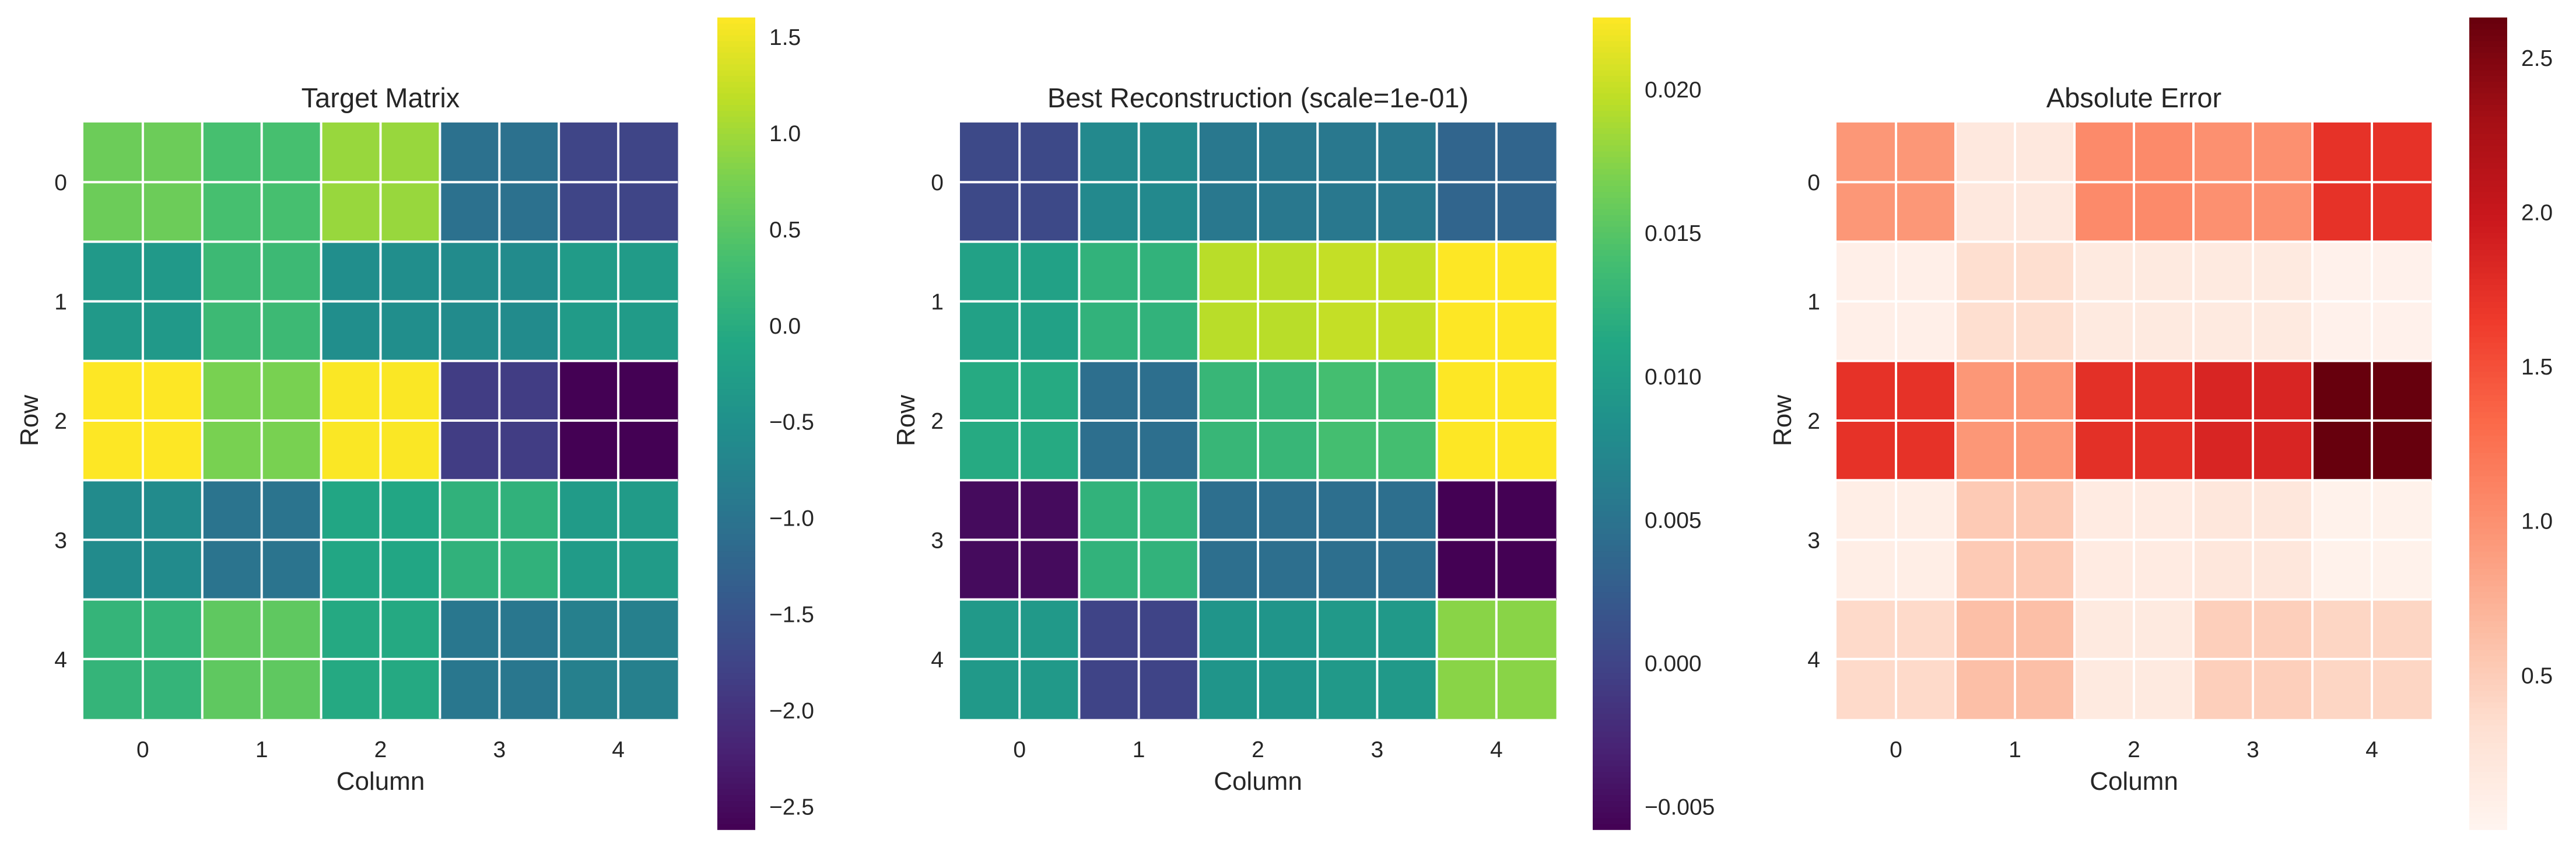  I want to click on colorbar-tick-label: 0.005, so click(1673, 520).